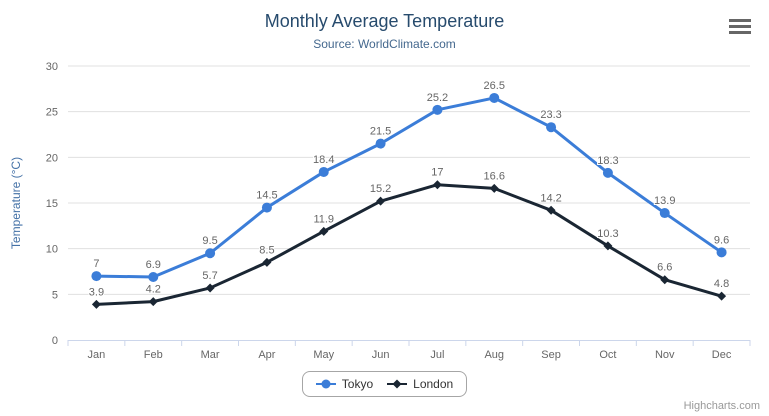 The width and height of the screenshot is (769, 416). I want to click on london-data-label-jul: 17, so click(437, 173).